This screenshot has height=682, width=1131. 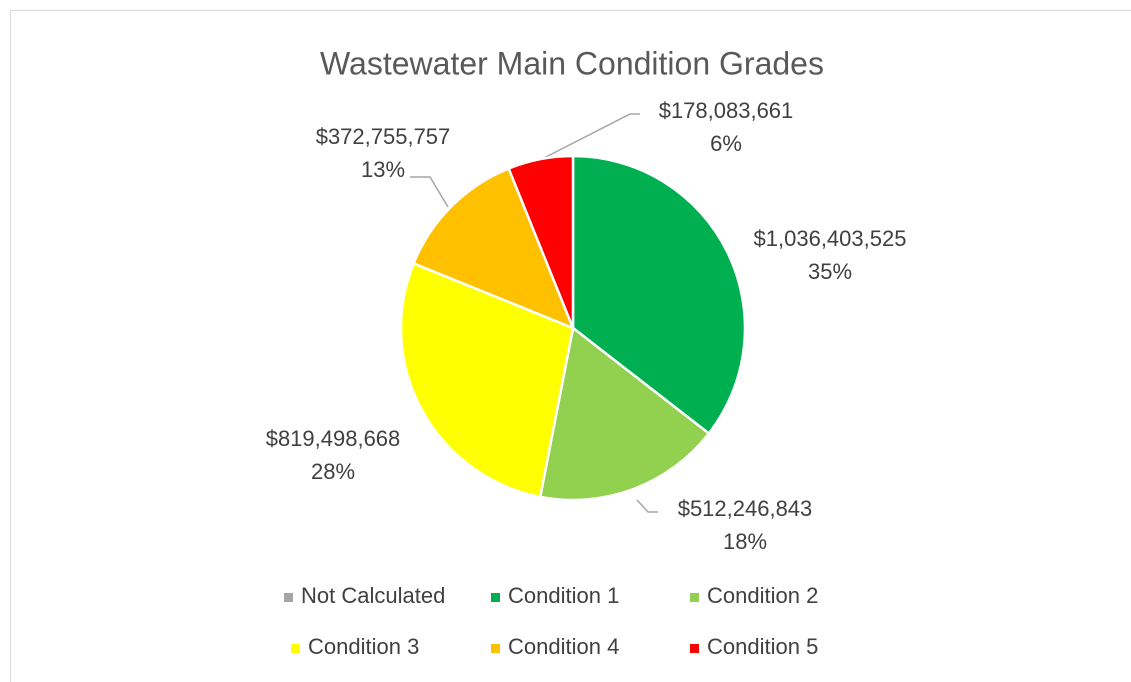 What do you see at coordinates (726, 143) in the screenshot?
I see `data-label: 6%` at bounding box center [726, 143].